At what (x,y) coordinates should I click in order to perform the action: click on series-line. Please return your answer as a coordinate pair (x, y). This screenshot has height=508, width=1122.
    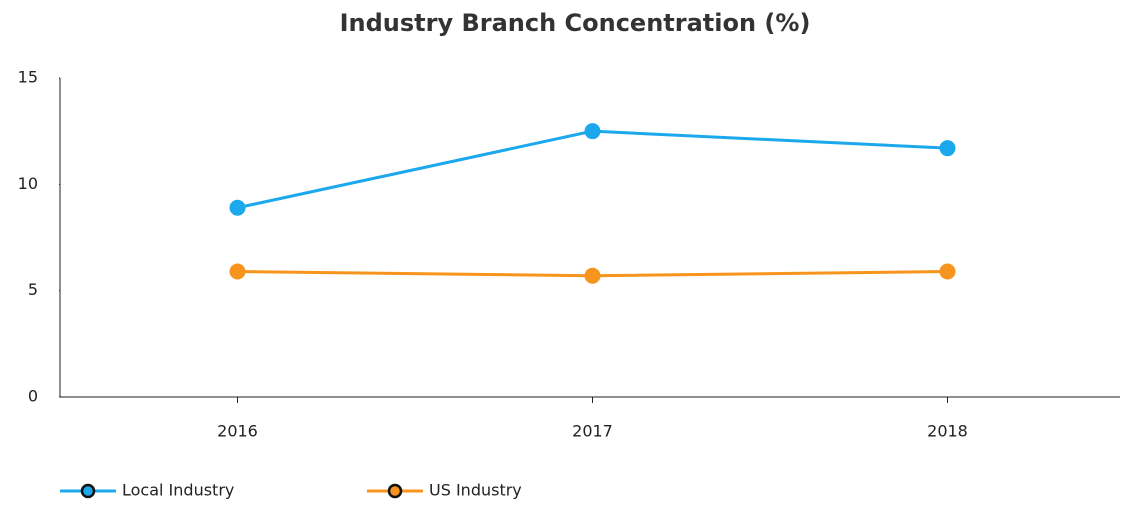
    Looking at the image, I should click on (592, 169).